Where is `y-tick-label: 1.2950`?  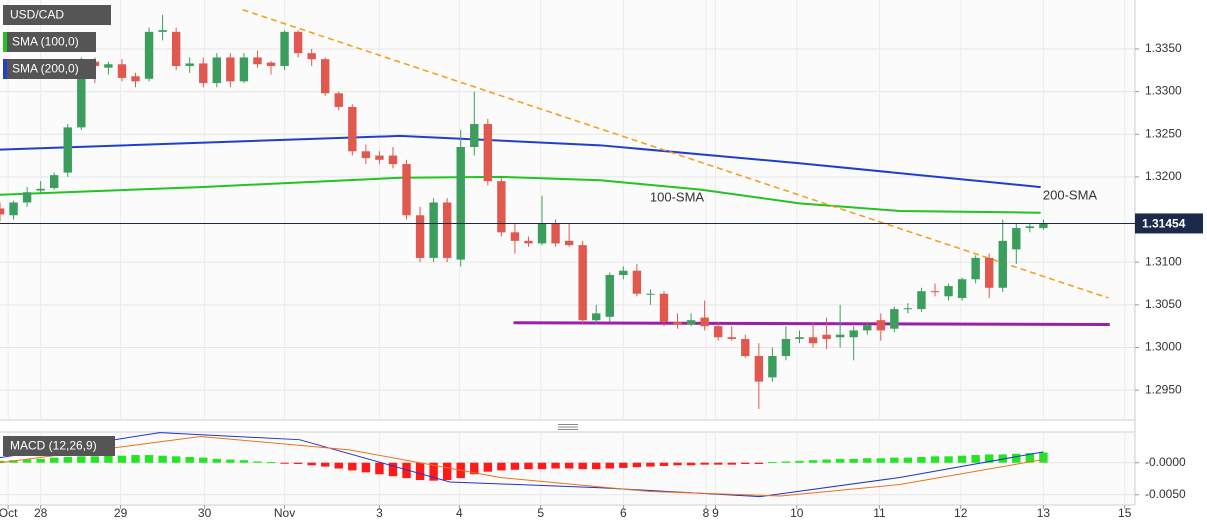
y-tick-label: 1.2950 is located at coordinates (1163, 389).